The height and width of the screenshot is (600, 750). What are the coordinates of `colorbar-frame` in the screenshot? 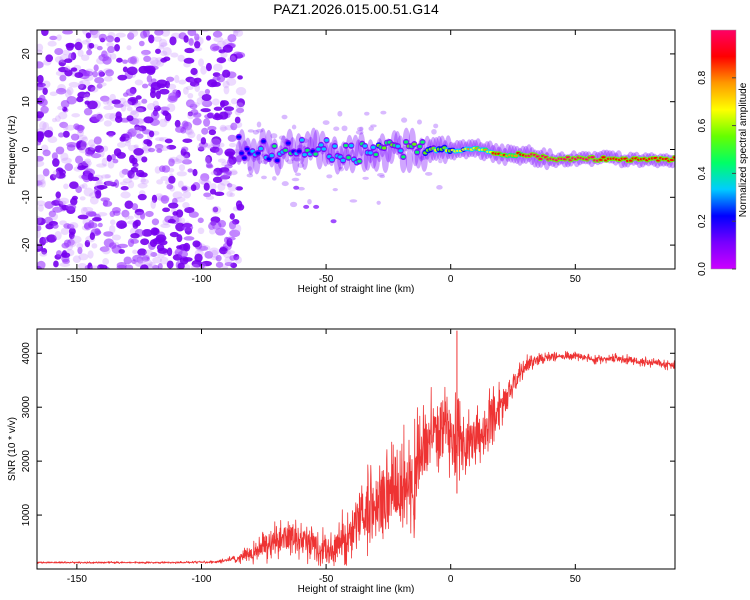 It's located at (723, 149).